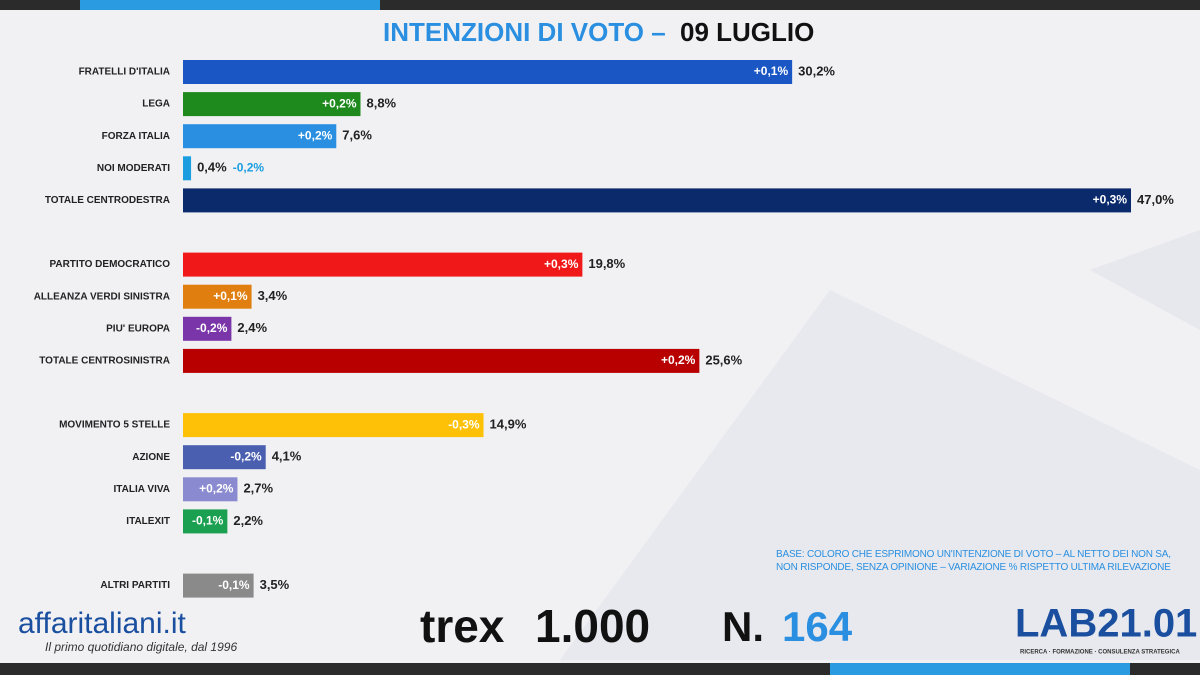  I want to click on category-label: ALLEANZA VERDI SINISTRA, so click(102, 296).